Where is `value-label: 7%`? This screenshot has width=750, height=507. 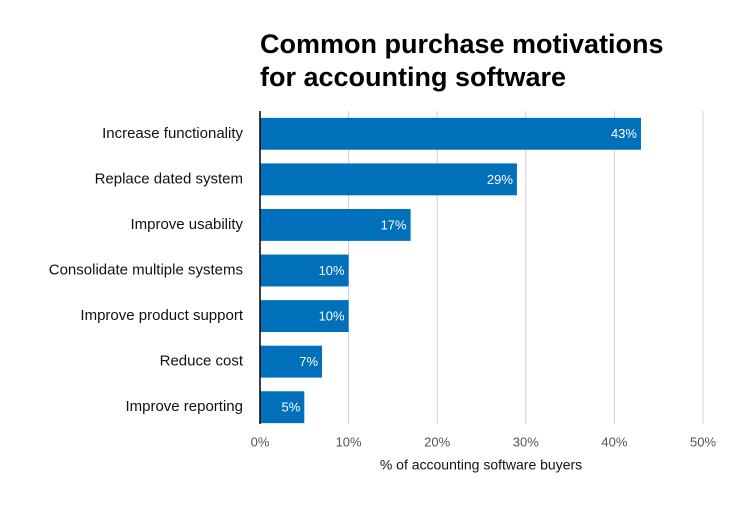
value-label: 7% is located at coordinates (308, 361).